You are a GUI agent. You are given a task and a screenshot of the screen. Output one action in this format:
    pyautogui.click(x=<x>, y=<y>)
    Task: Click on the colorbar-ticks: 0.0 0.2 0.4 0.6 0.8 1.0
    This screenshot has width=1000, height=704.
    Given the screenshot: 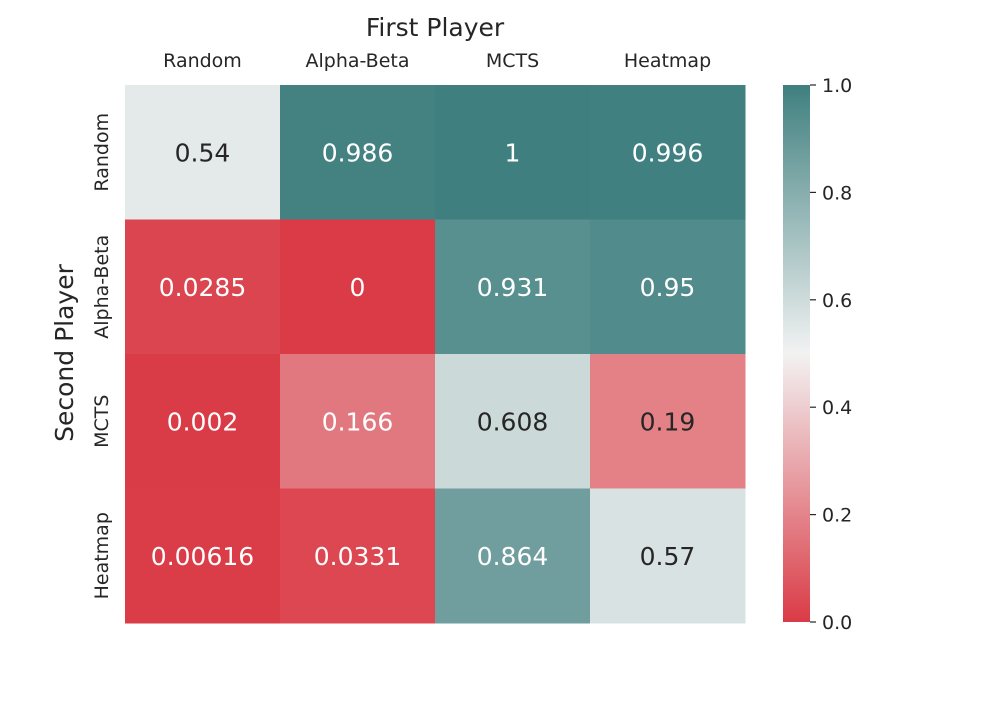 What is the action you would take?
    pyautogui.click(x=831, y=354)
    